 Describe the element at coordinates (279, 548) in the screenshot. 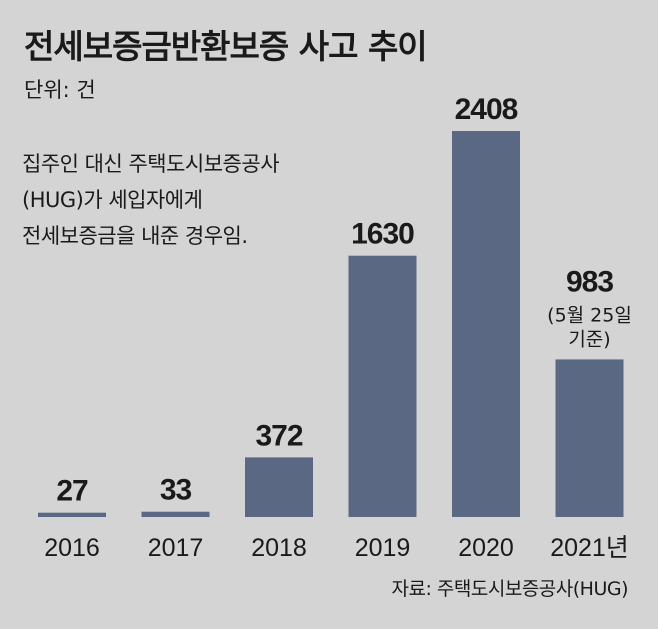

I see `x-tick-label: 2018` at that location.